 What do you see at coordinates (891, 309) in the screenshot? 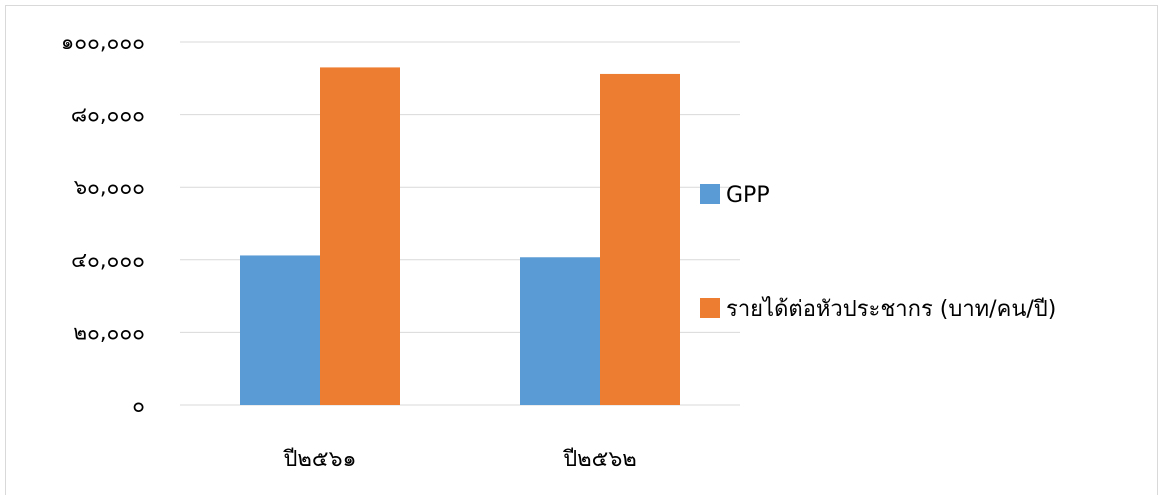
I see `legend-label: รายได้ต่อหัวประชากร (บาท/คน/ปี)` at bounding box center [891, 309].